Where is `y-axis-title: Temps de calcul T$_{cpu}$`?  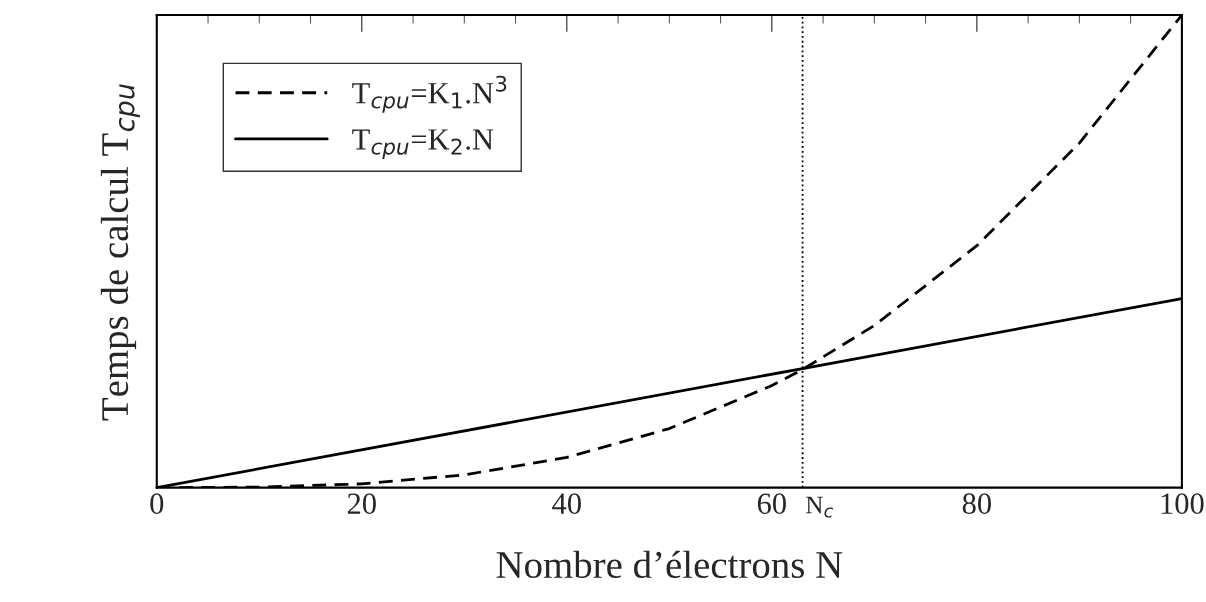
y-axis-title: Temps de calcul T$_{cpu}$ is located at coordinates (120, 252).